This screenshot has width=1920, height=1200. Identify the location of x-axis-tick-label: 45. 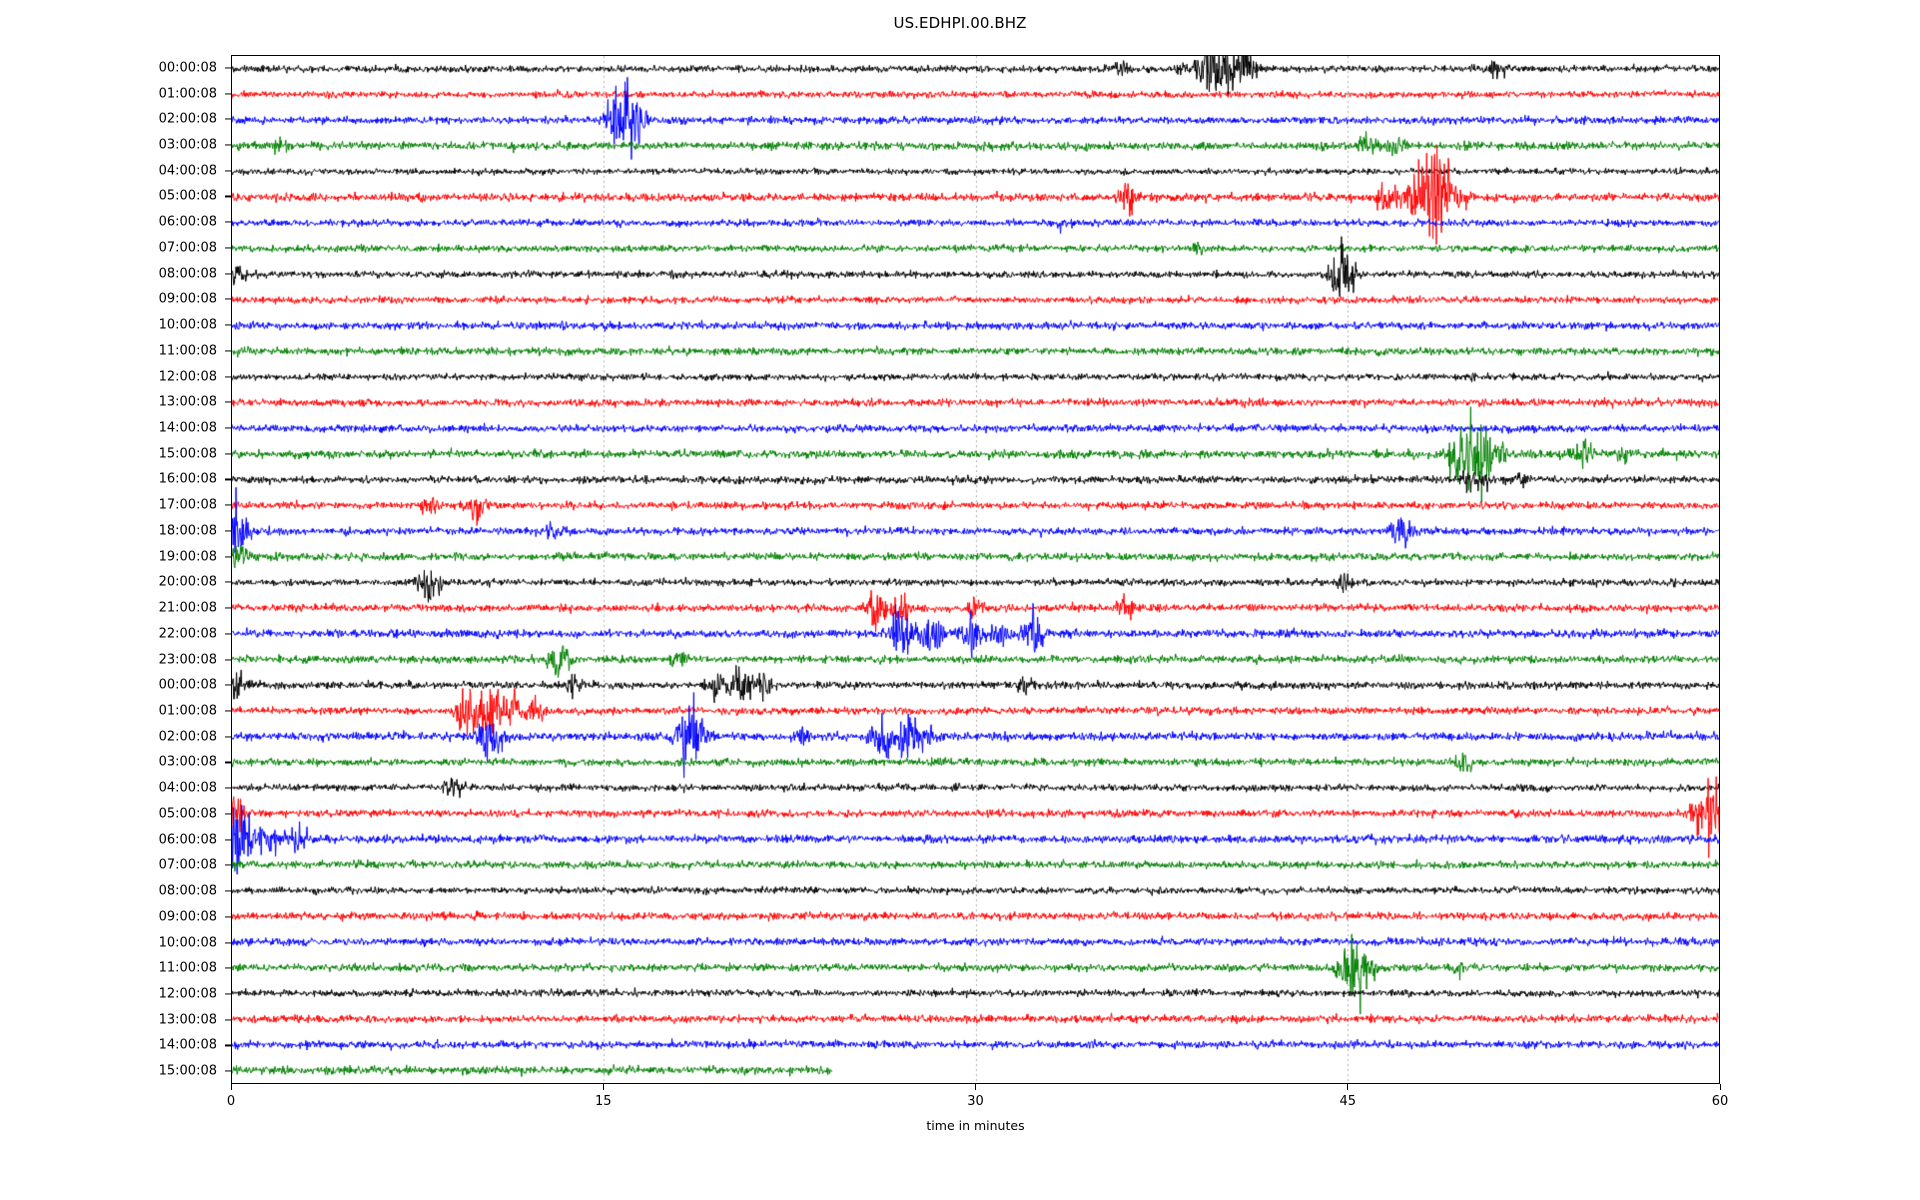
(1348, 1101).